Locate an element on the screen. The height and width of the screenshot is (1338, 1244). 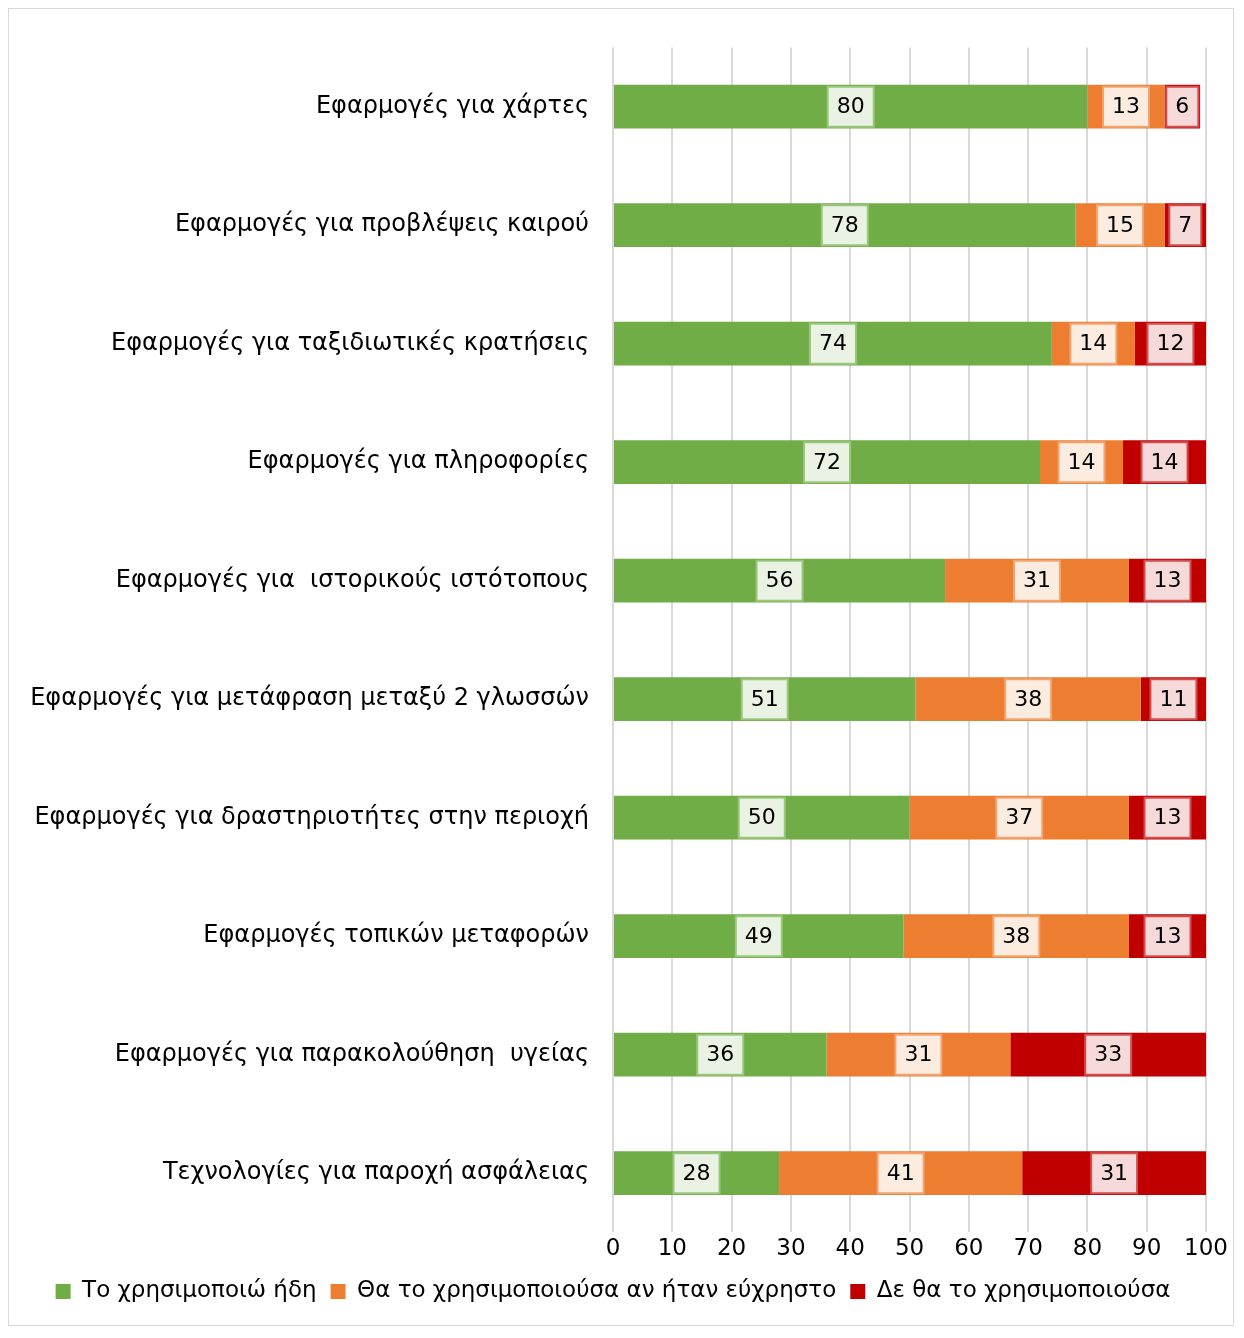
legend-label: Το χρησιμοποιώ ήδη is located at coordinates (199, 1289).